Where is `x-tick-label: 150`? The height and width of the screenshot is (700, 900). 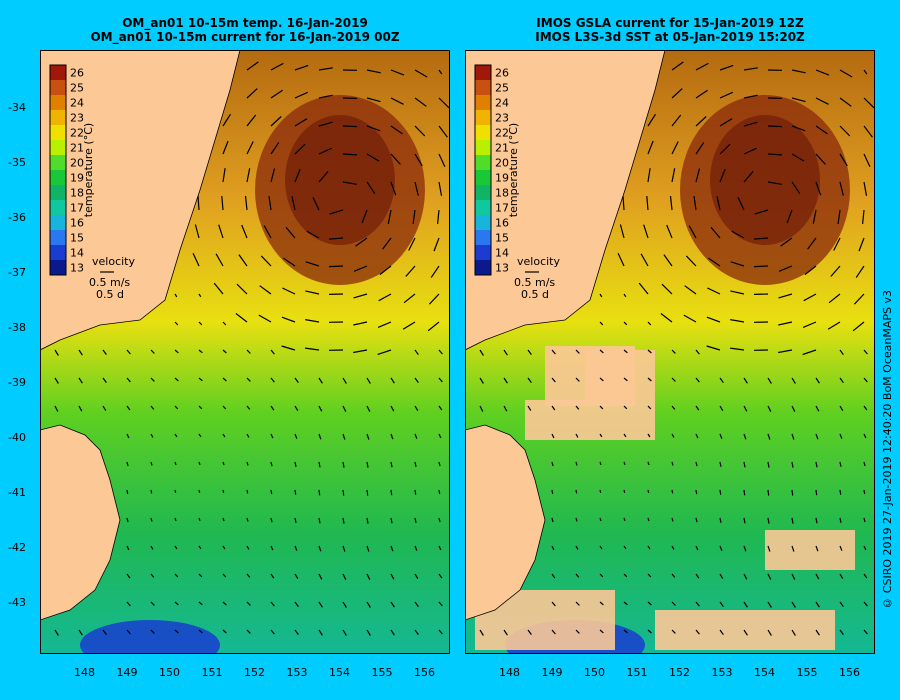 x-tick-label: 150 is located at coordinates (594, 672).